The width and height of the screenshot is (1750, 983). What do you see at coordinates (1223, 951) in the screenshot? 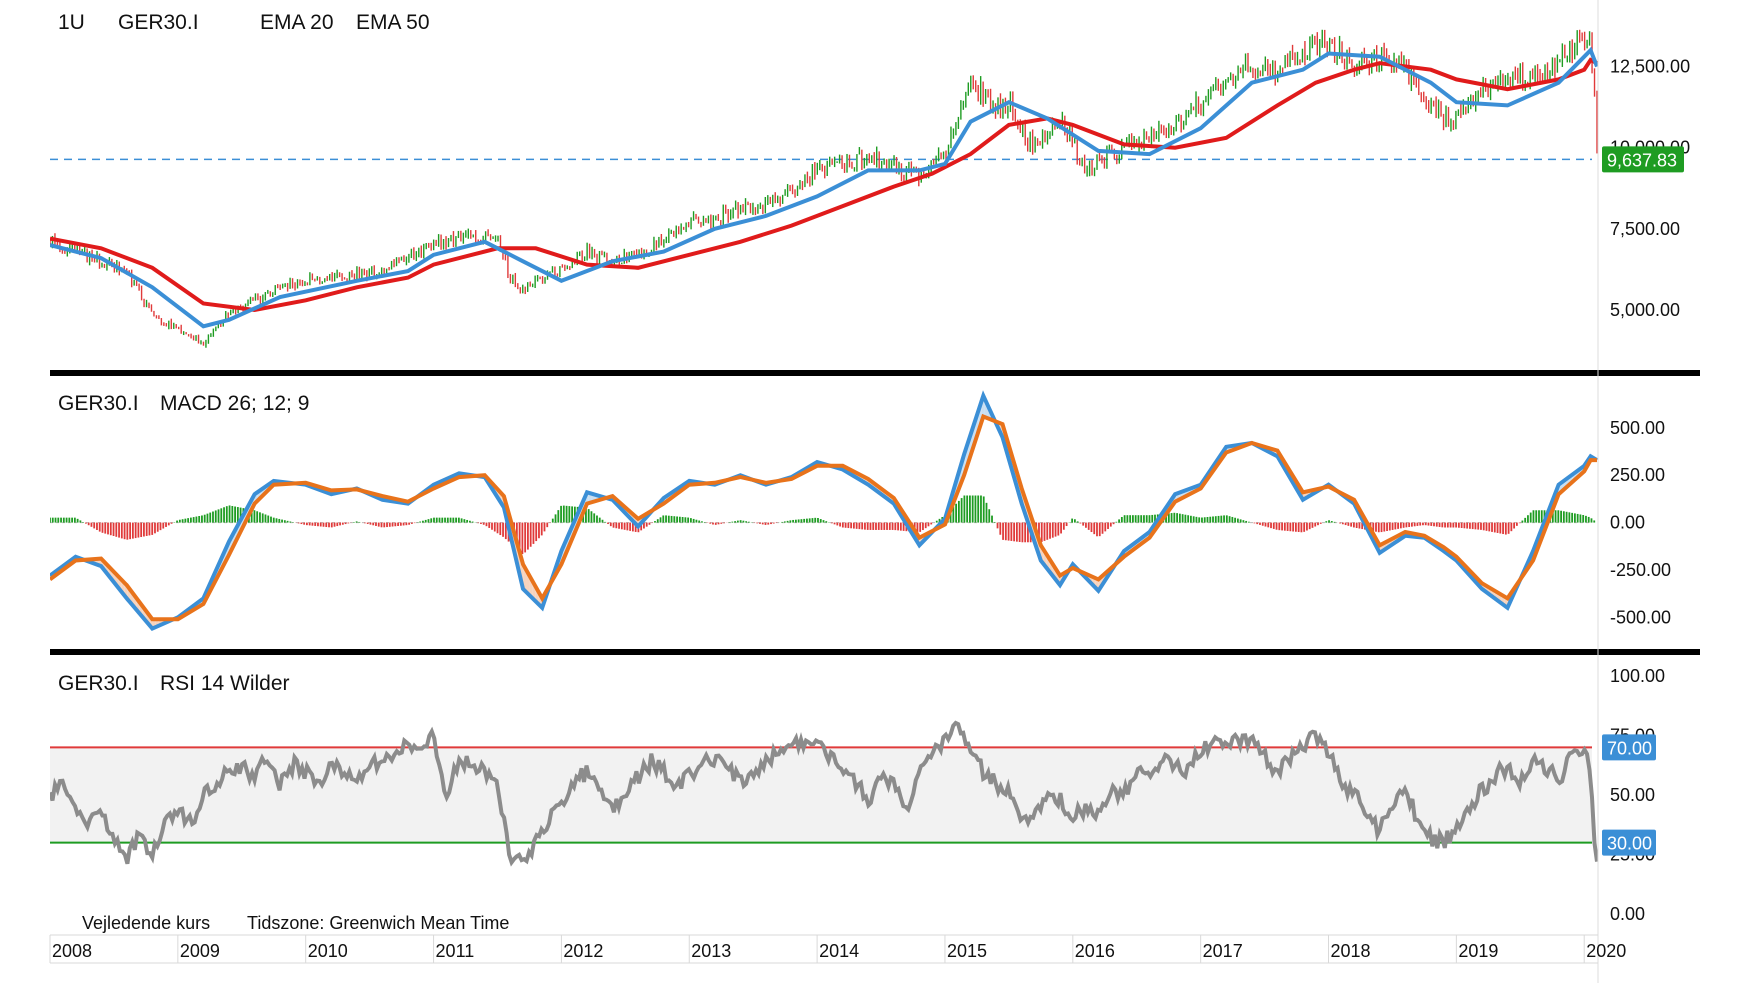
I see `time-axis-label: 2017` at bounding box center [1223, 951].